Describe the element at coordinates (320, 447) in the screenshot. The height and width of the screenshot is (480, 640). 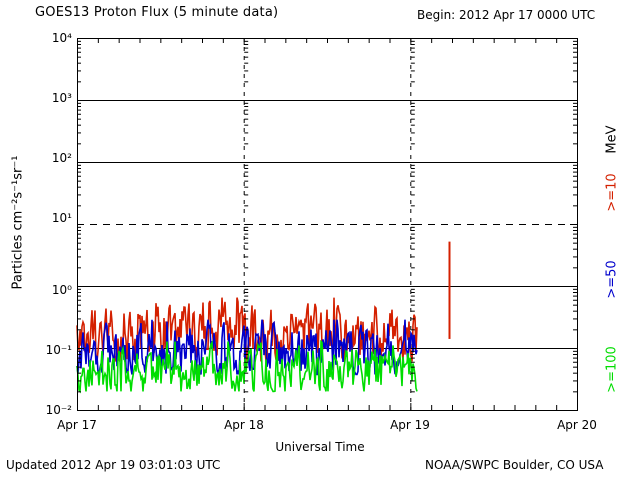
I see `x-axis-title: Universal Time` at that location.